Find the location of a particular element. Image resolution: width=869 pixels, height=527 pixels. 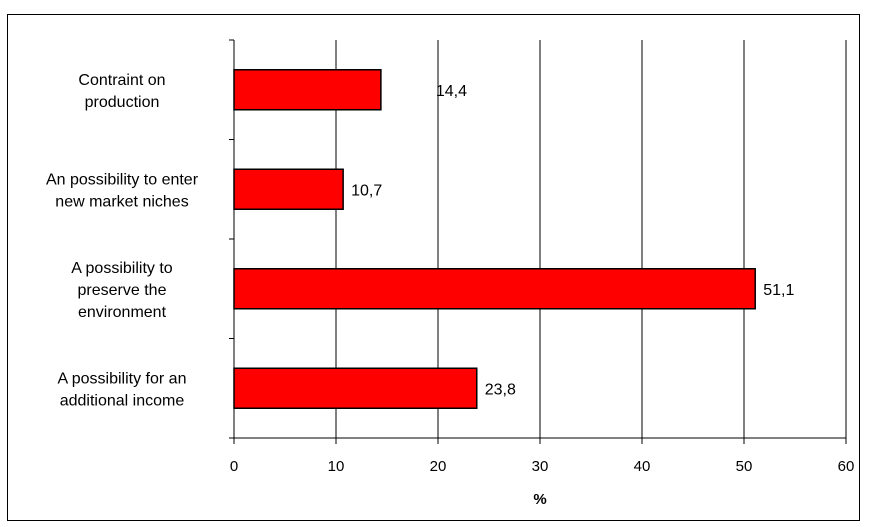

x-tick-label: 50 is located at coordinates (744, 466).